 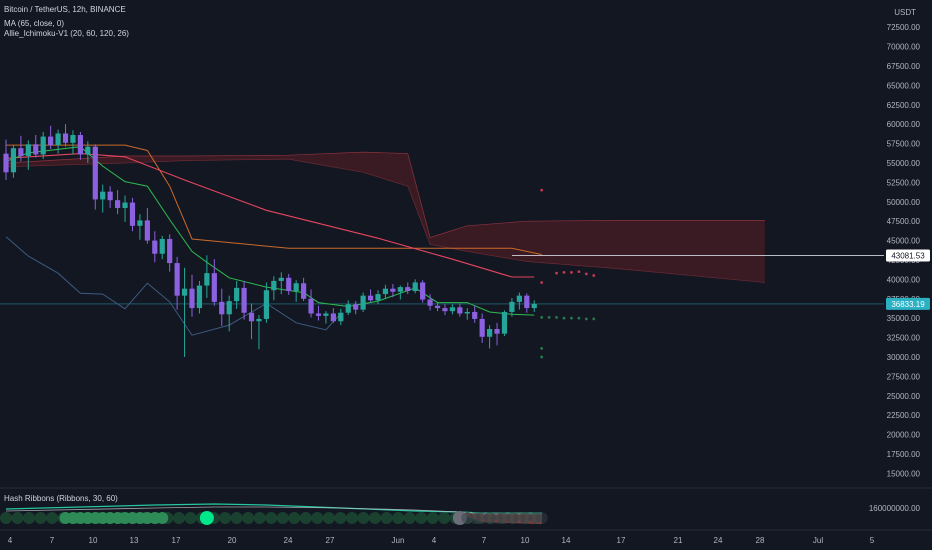 I want to click on symbol-legend: Bitcoin / TetherUS, 12h, BINANCE, so click(x=65, y=9).